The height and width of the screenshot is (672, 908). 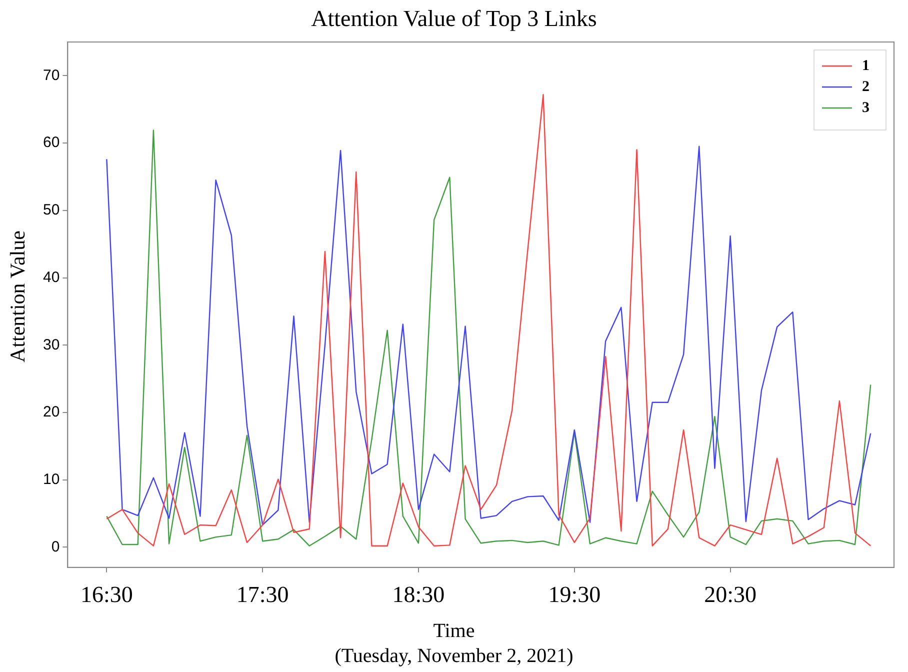 I want to click on x-axis-title: Time, so click(x=454, y=631).